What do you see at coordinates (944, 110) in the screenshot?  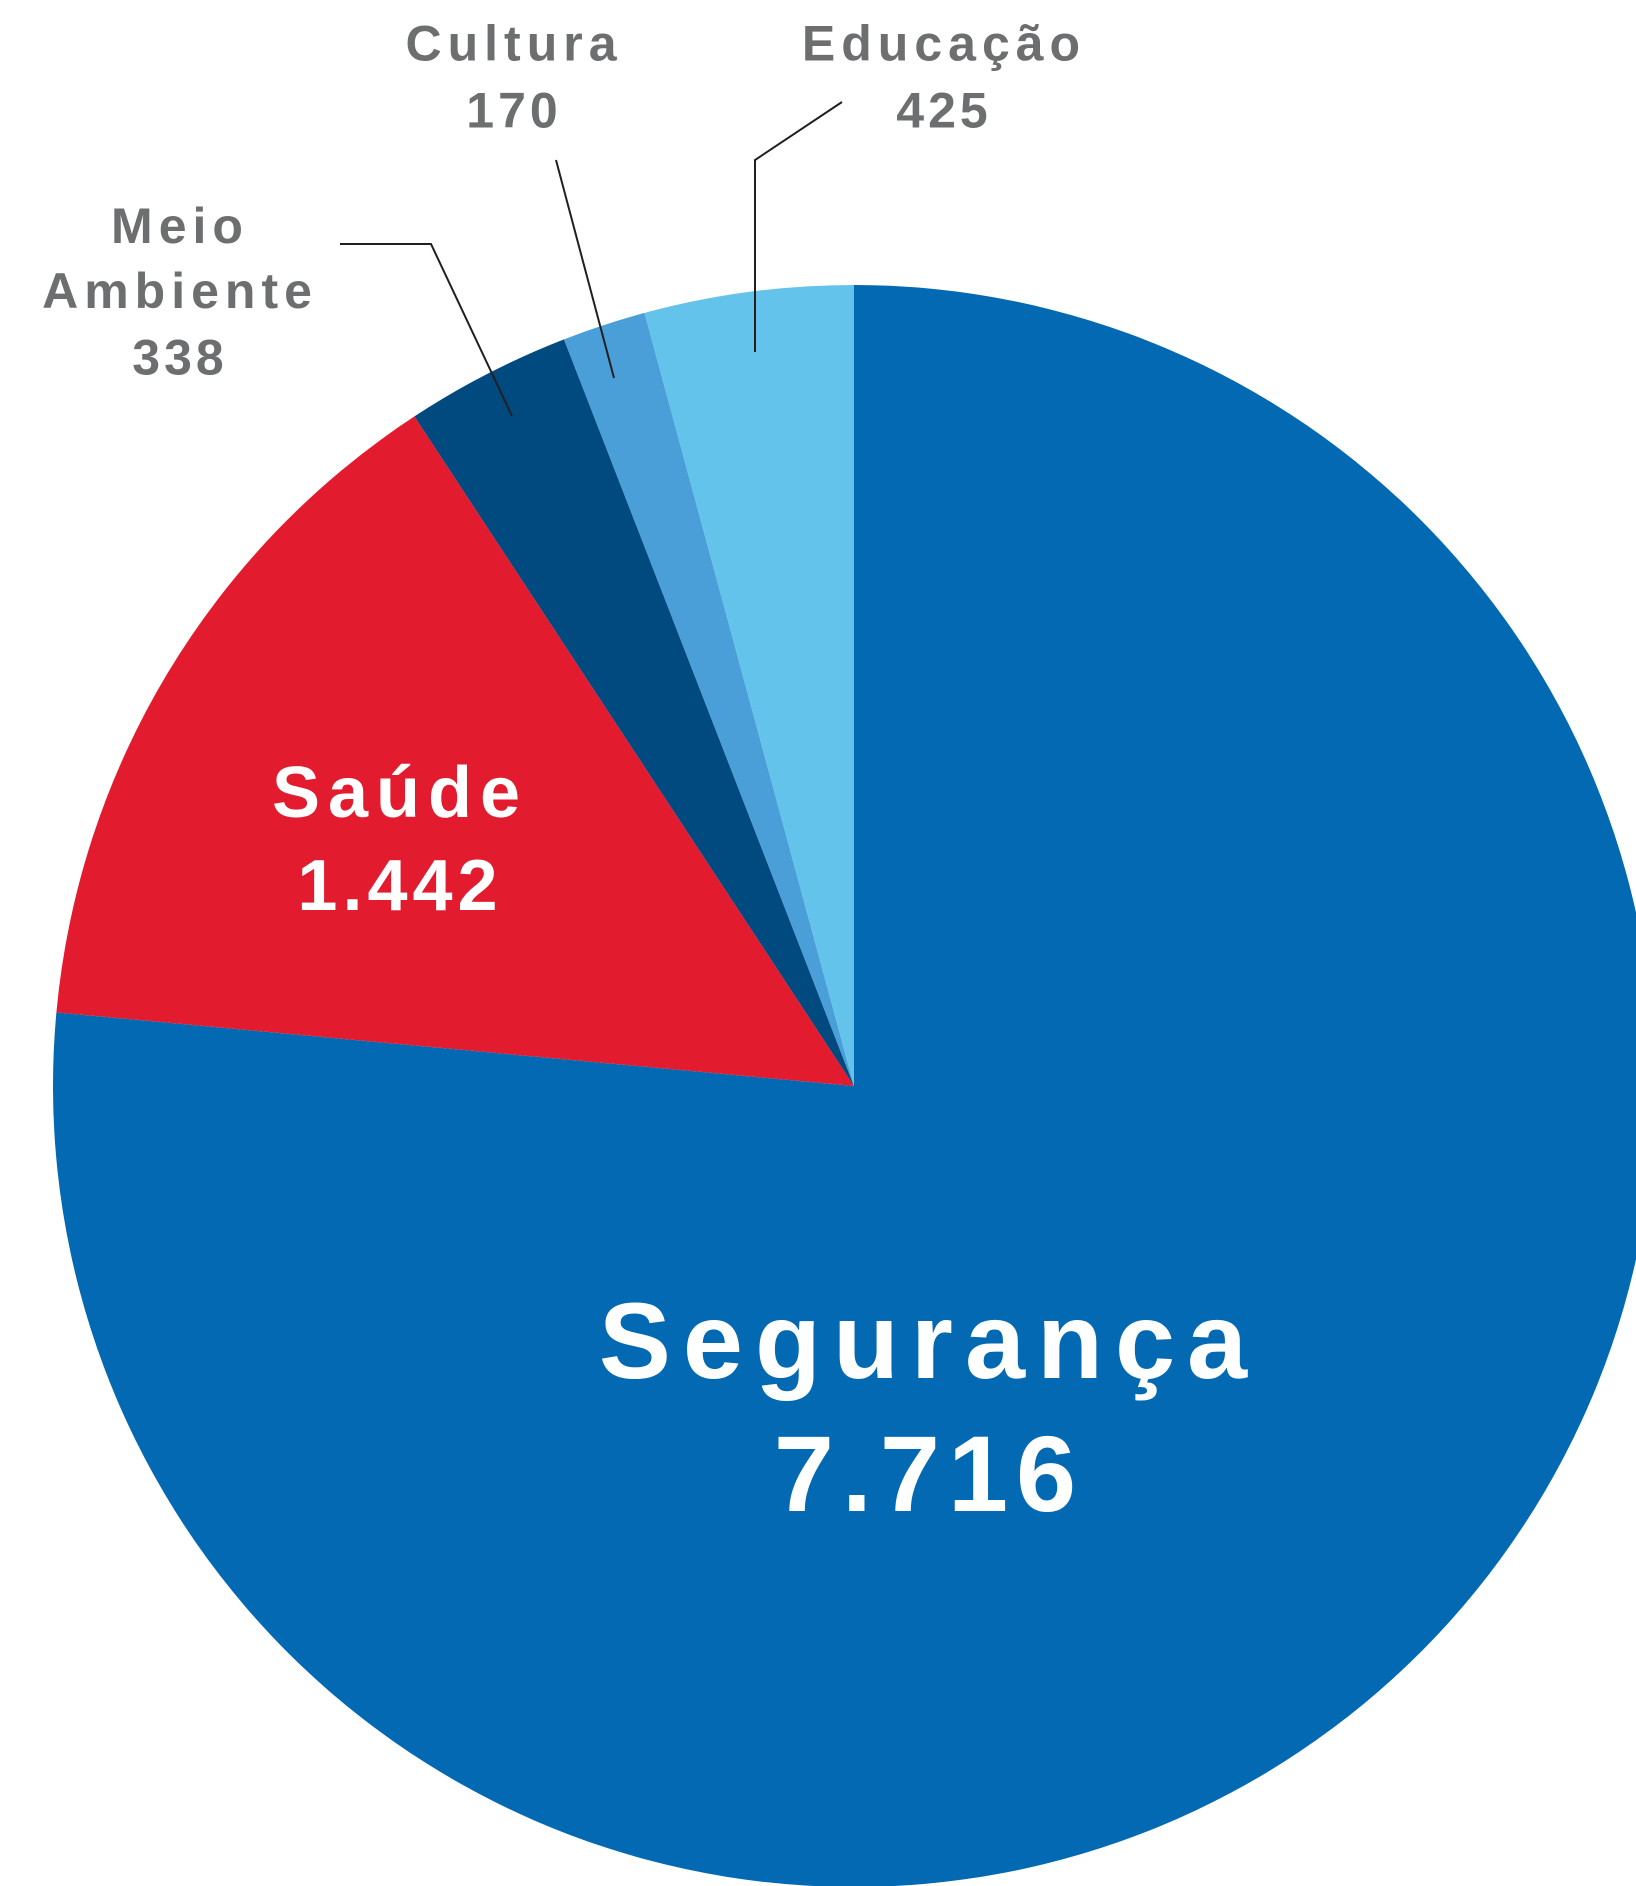 I see `slice-value: 425` at bounding box center [944, 110].